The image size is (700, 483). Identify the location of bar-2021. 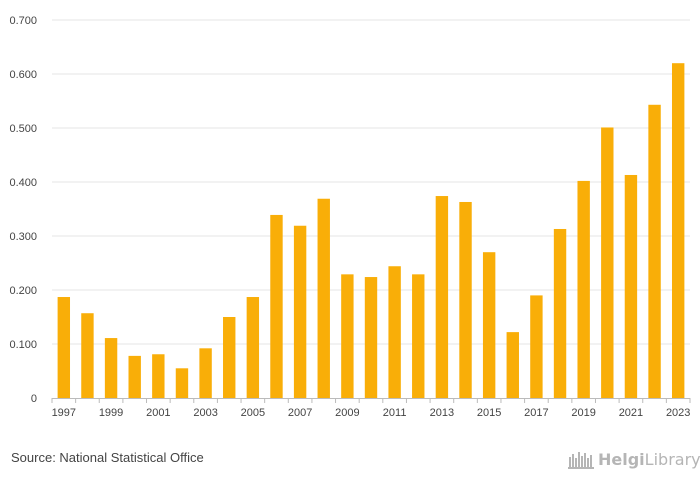
(631, 286).